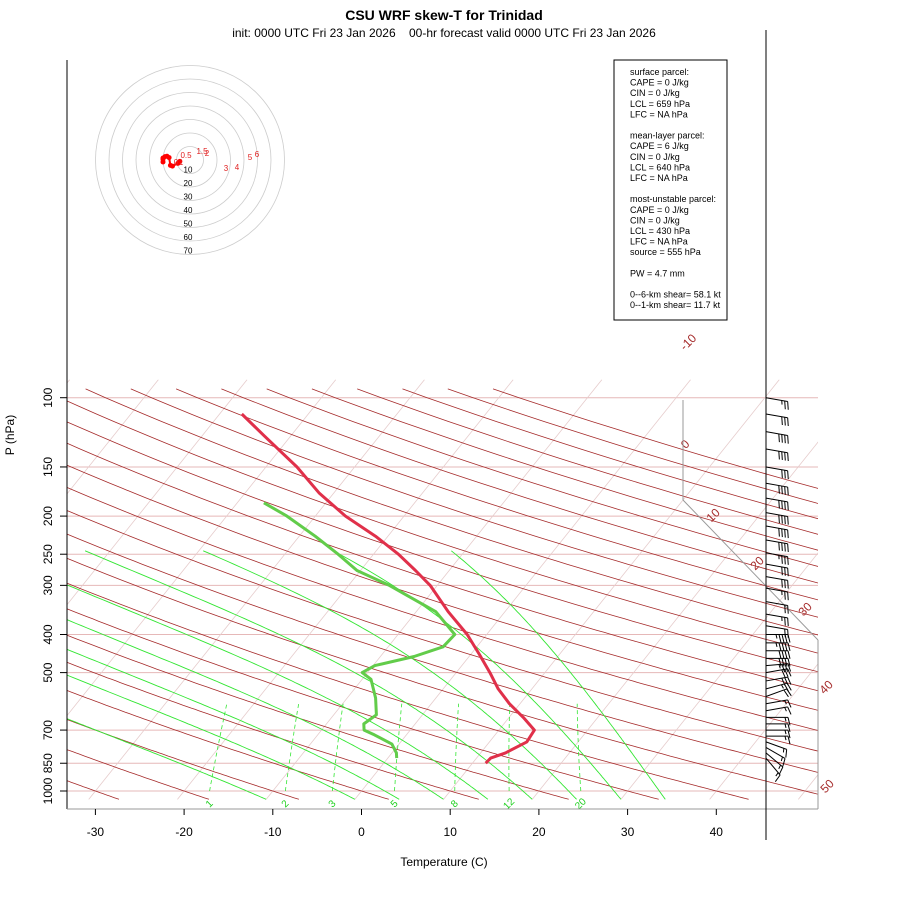 The height and width of the screenshot is (900, 900). What do you see at coordinates (188, 183) in the screenshot?
I see `hodograph-ring-label: 20` at bounding box center [188, 183].